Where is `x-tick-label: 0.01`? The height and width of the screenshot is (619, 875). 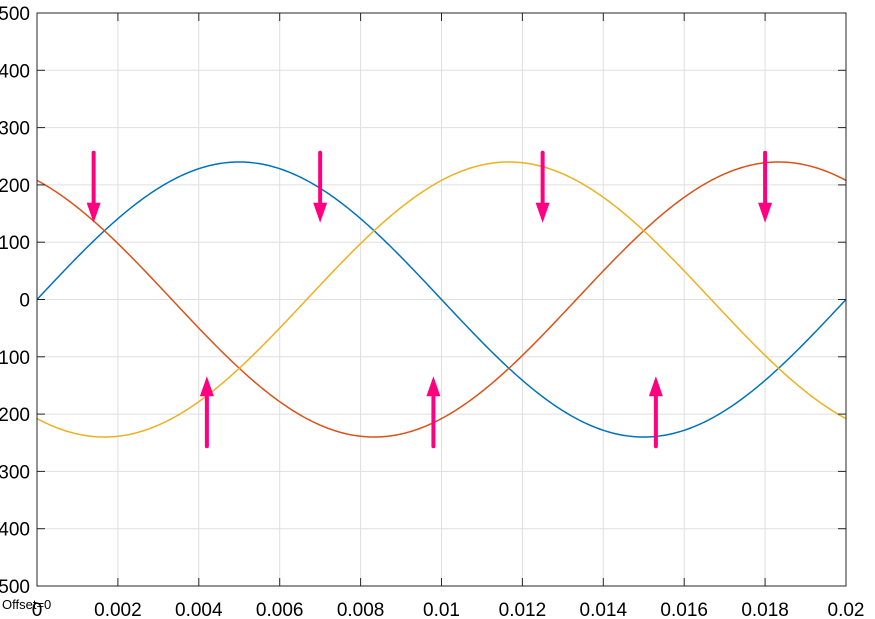 x-tick-label: 0.01 is located at coordinates (441, 609).